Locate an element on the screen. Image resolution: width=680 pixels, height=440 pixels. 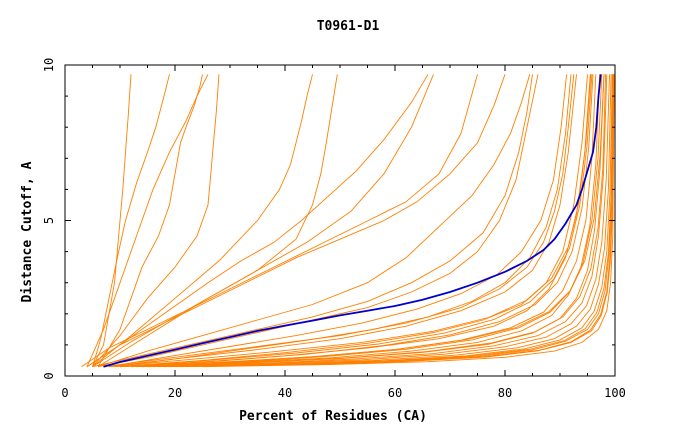
x-tick-label: 0 is located at coordinates (64, 393).